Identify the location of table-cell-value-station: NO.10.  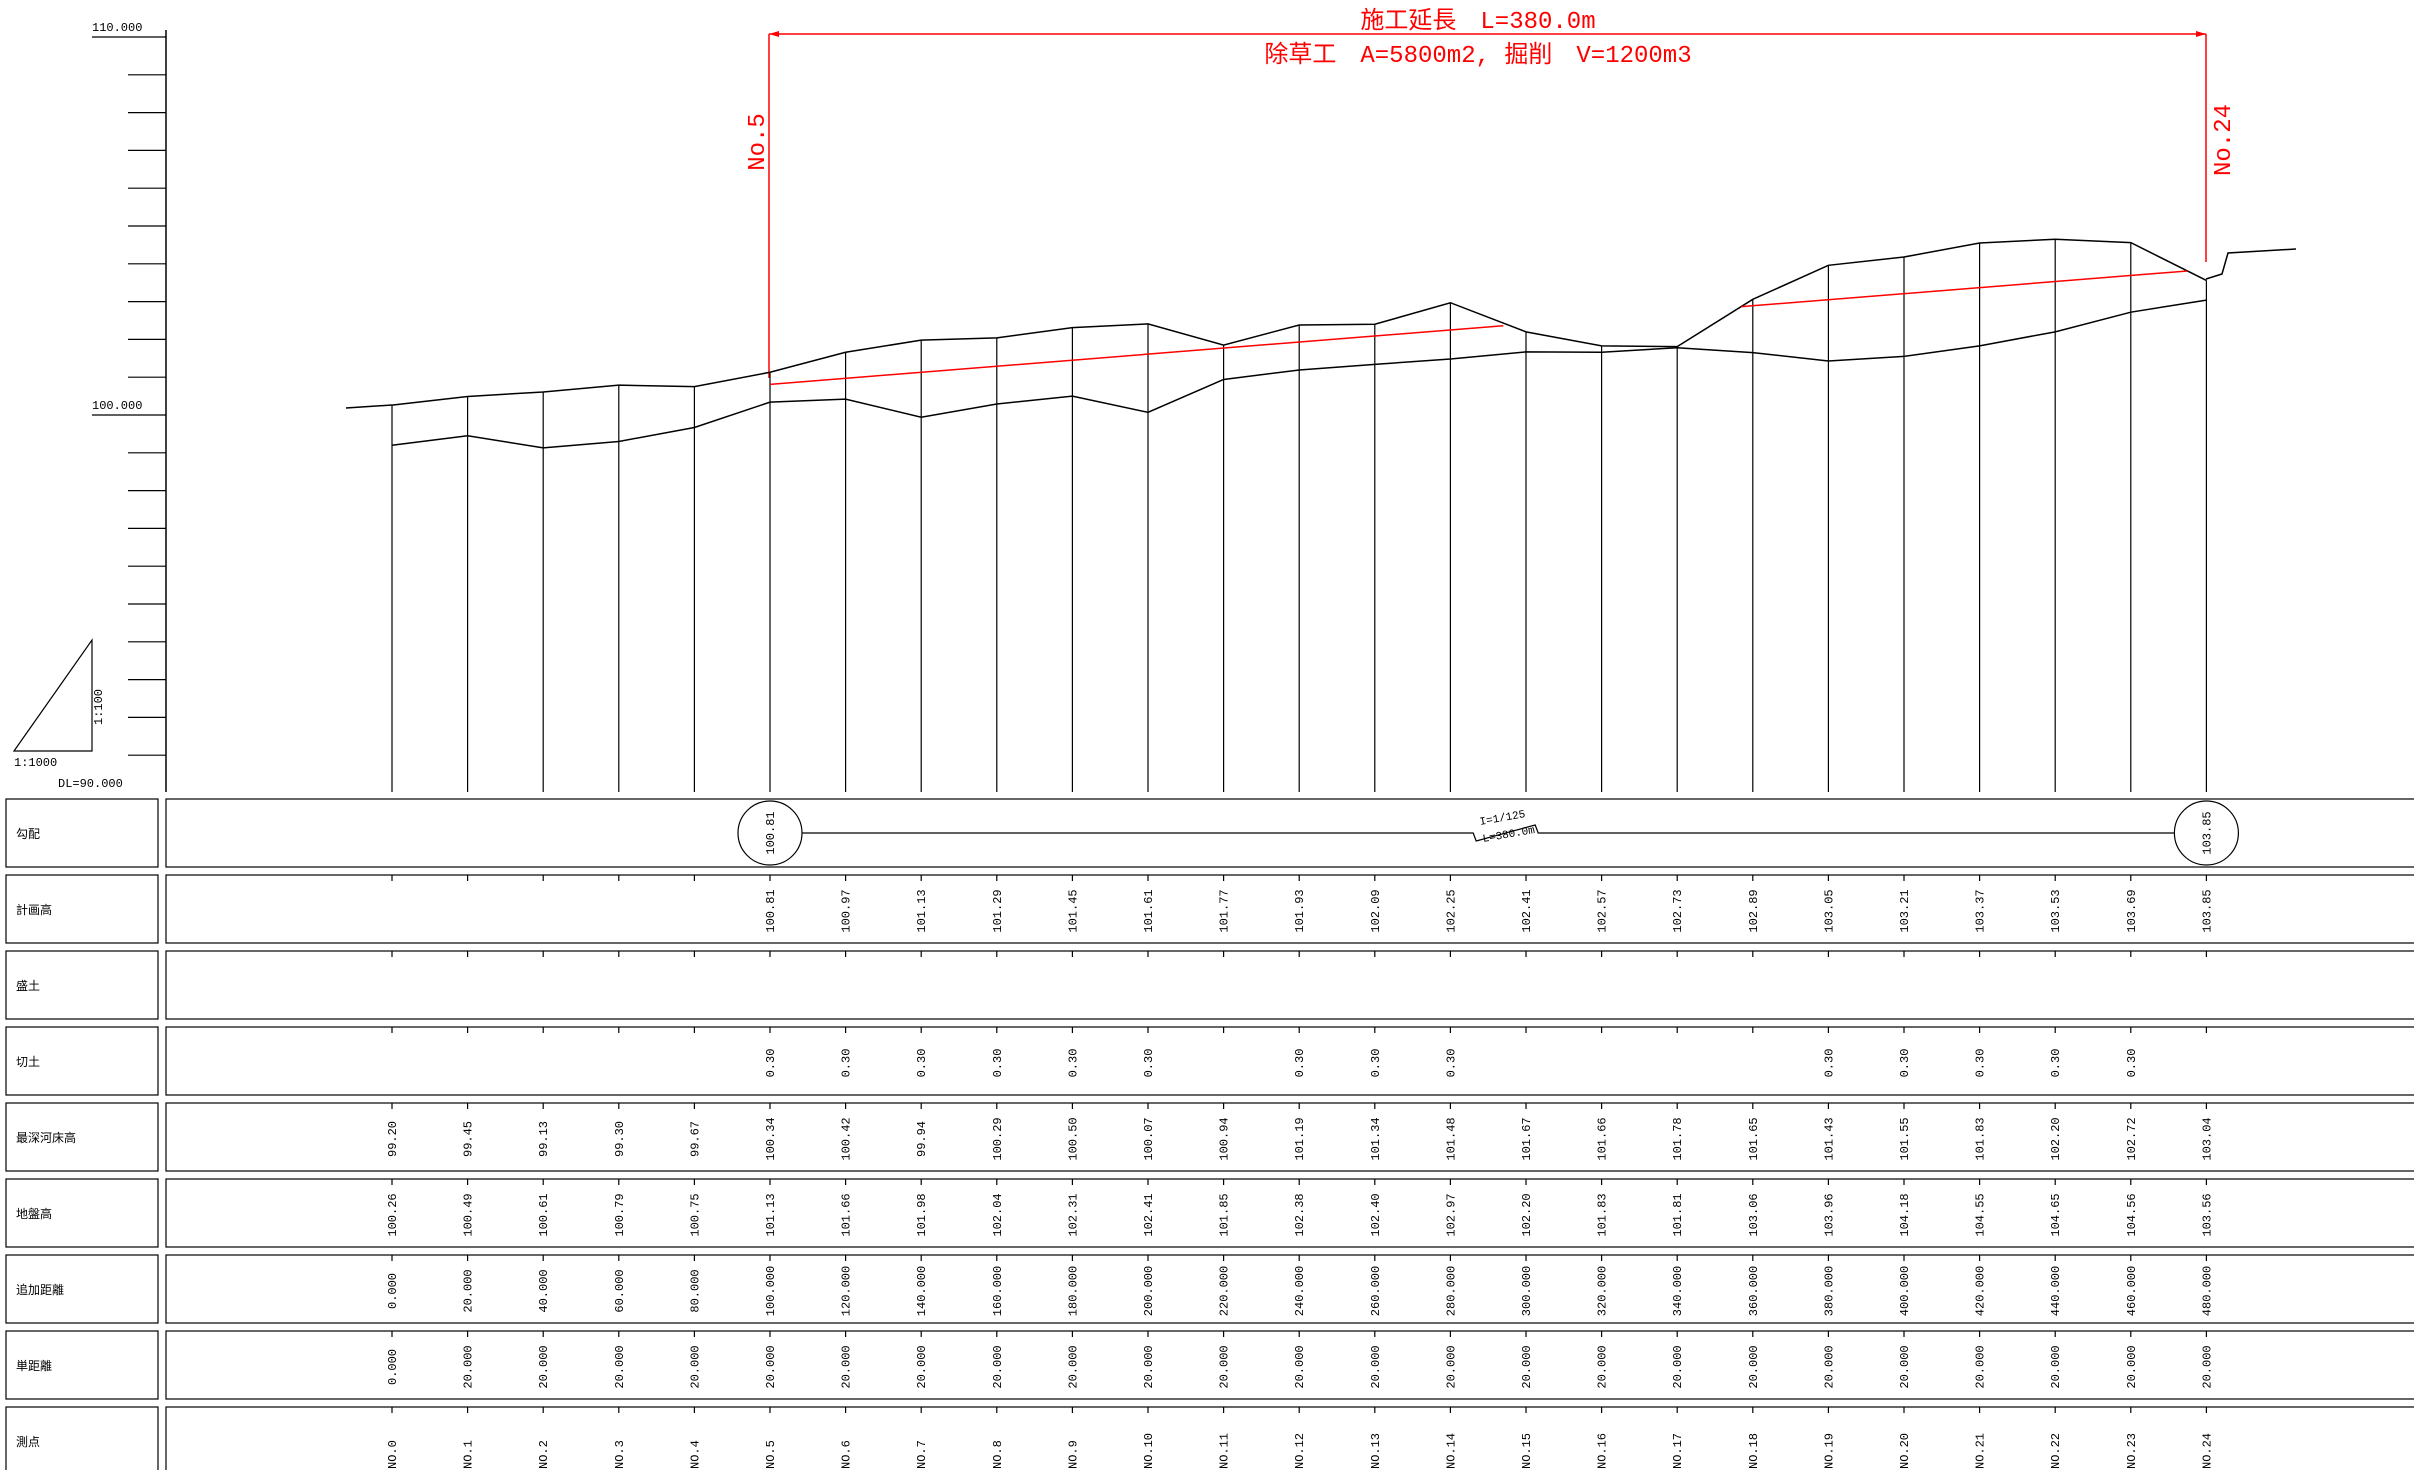
(1149, 1451).